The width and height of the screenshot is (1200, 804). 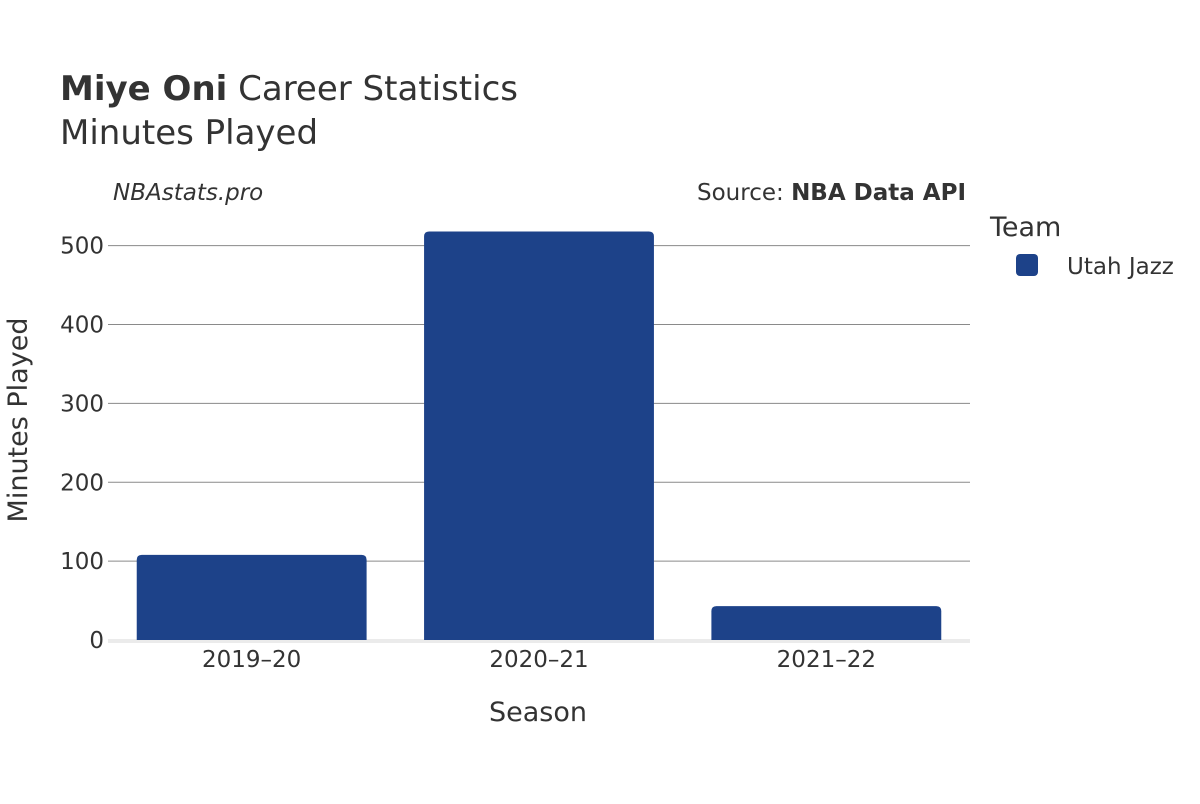 I want to click on y-tick-label: 400, so click(x=82, y=326).